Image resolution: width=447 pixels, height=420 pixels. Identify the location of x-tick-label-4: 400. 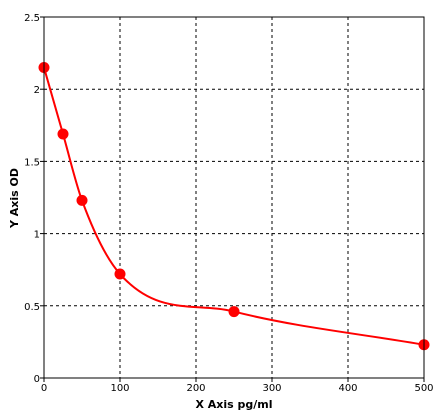
(347, 388).